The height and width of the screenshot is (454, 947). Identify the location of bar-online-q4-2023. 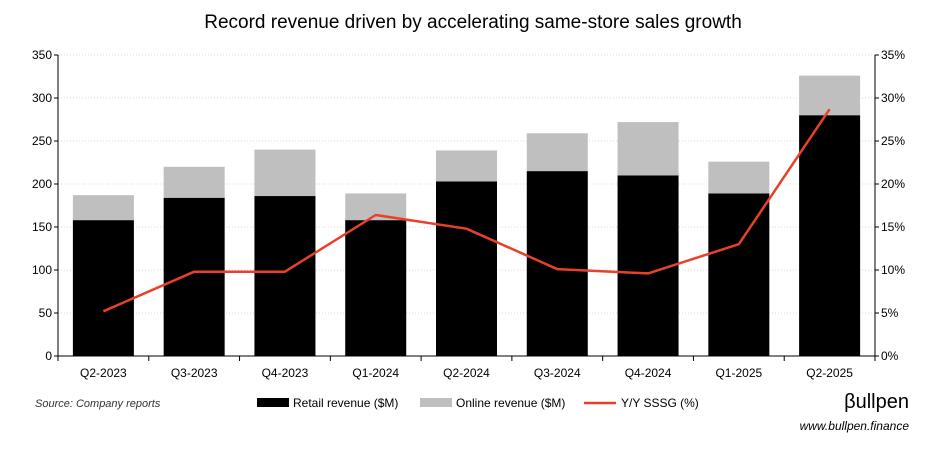
(285, 173).